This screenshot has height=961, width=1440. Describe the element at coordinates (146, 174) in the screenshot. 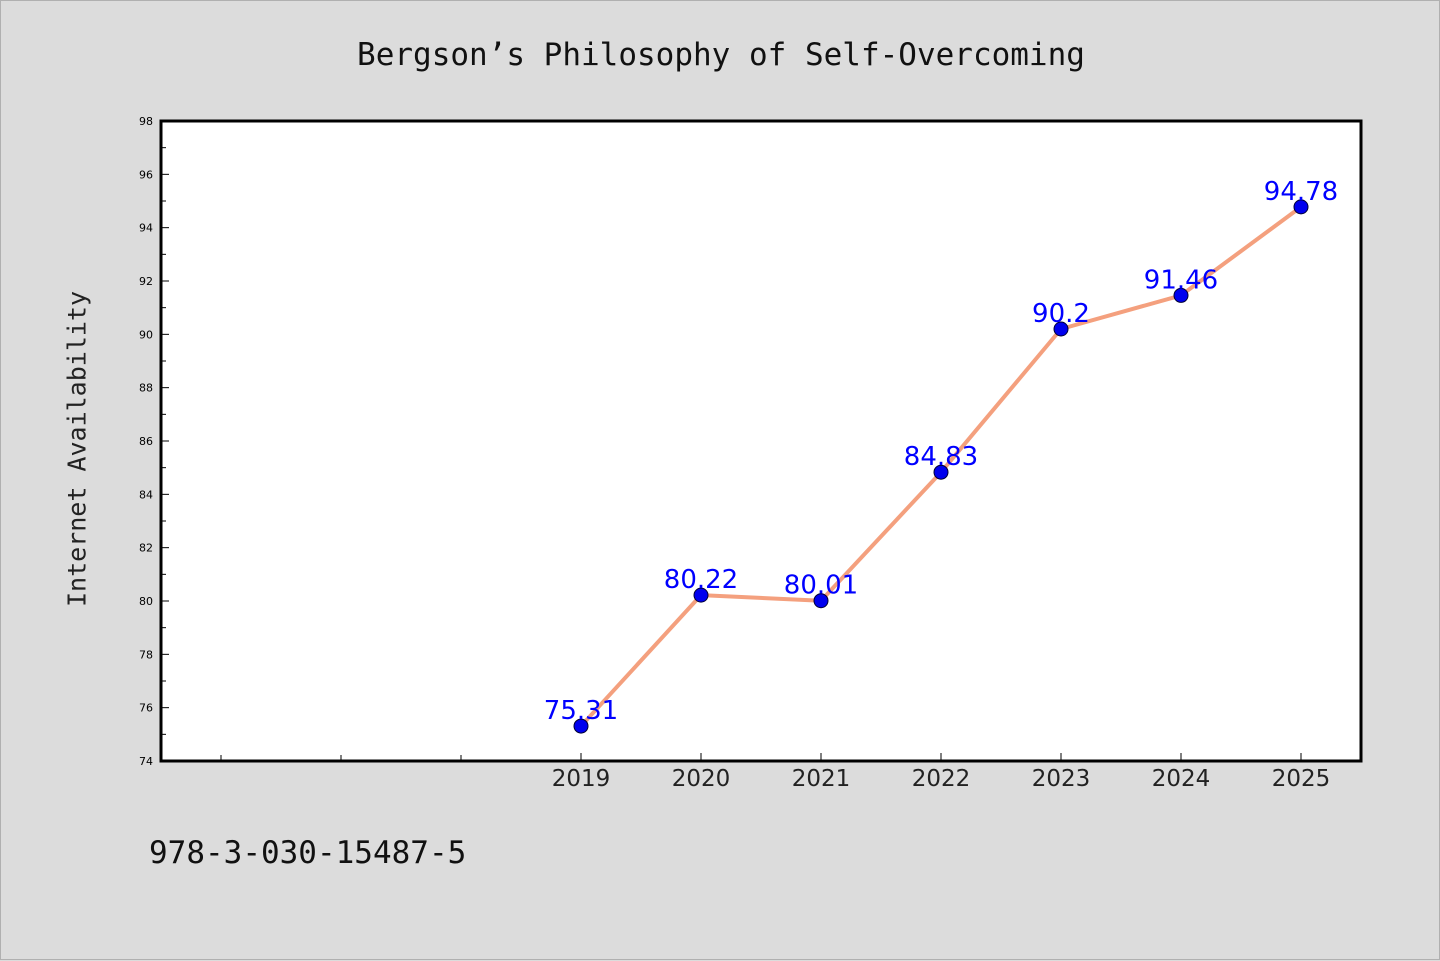

I see `y-tick-label: 96` at that location.